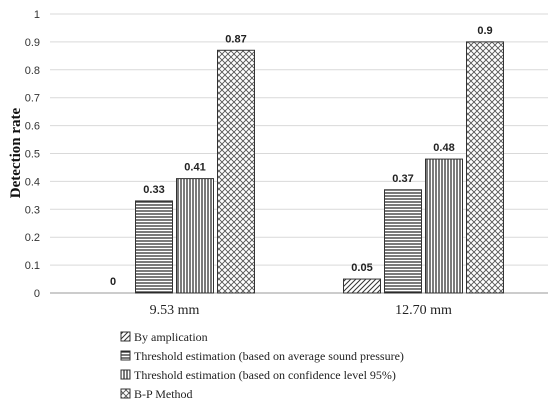  I want to click on y-tick-label: 0.3, so click(32, 210).